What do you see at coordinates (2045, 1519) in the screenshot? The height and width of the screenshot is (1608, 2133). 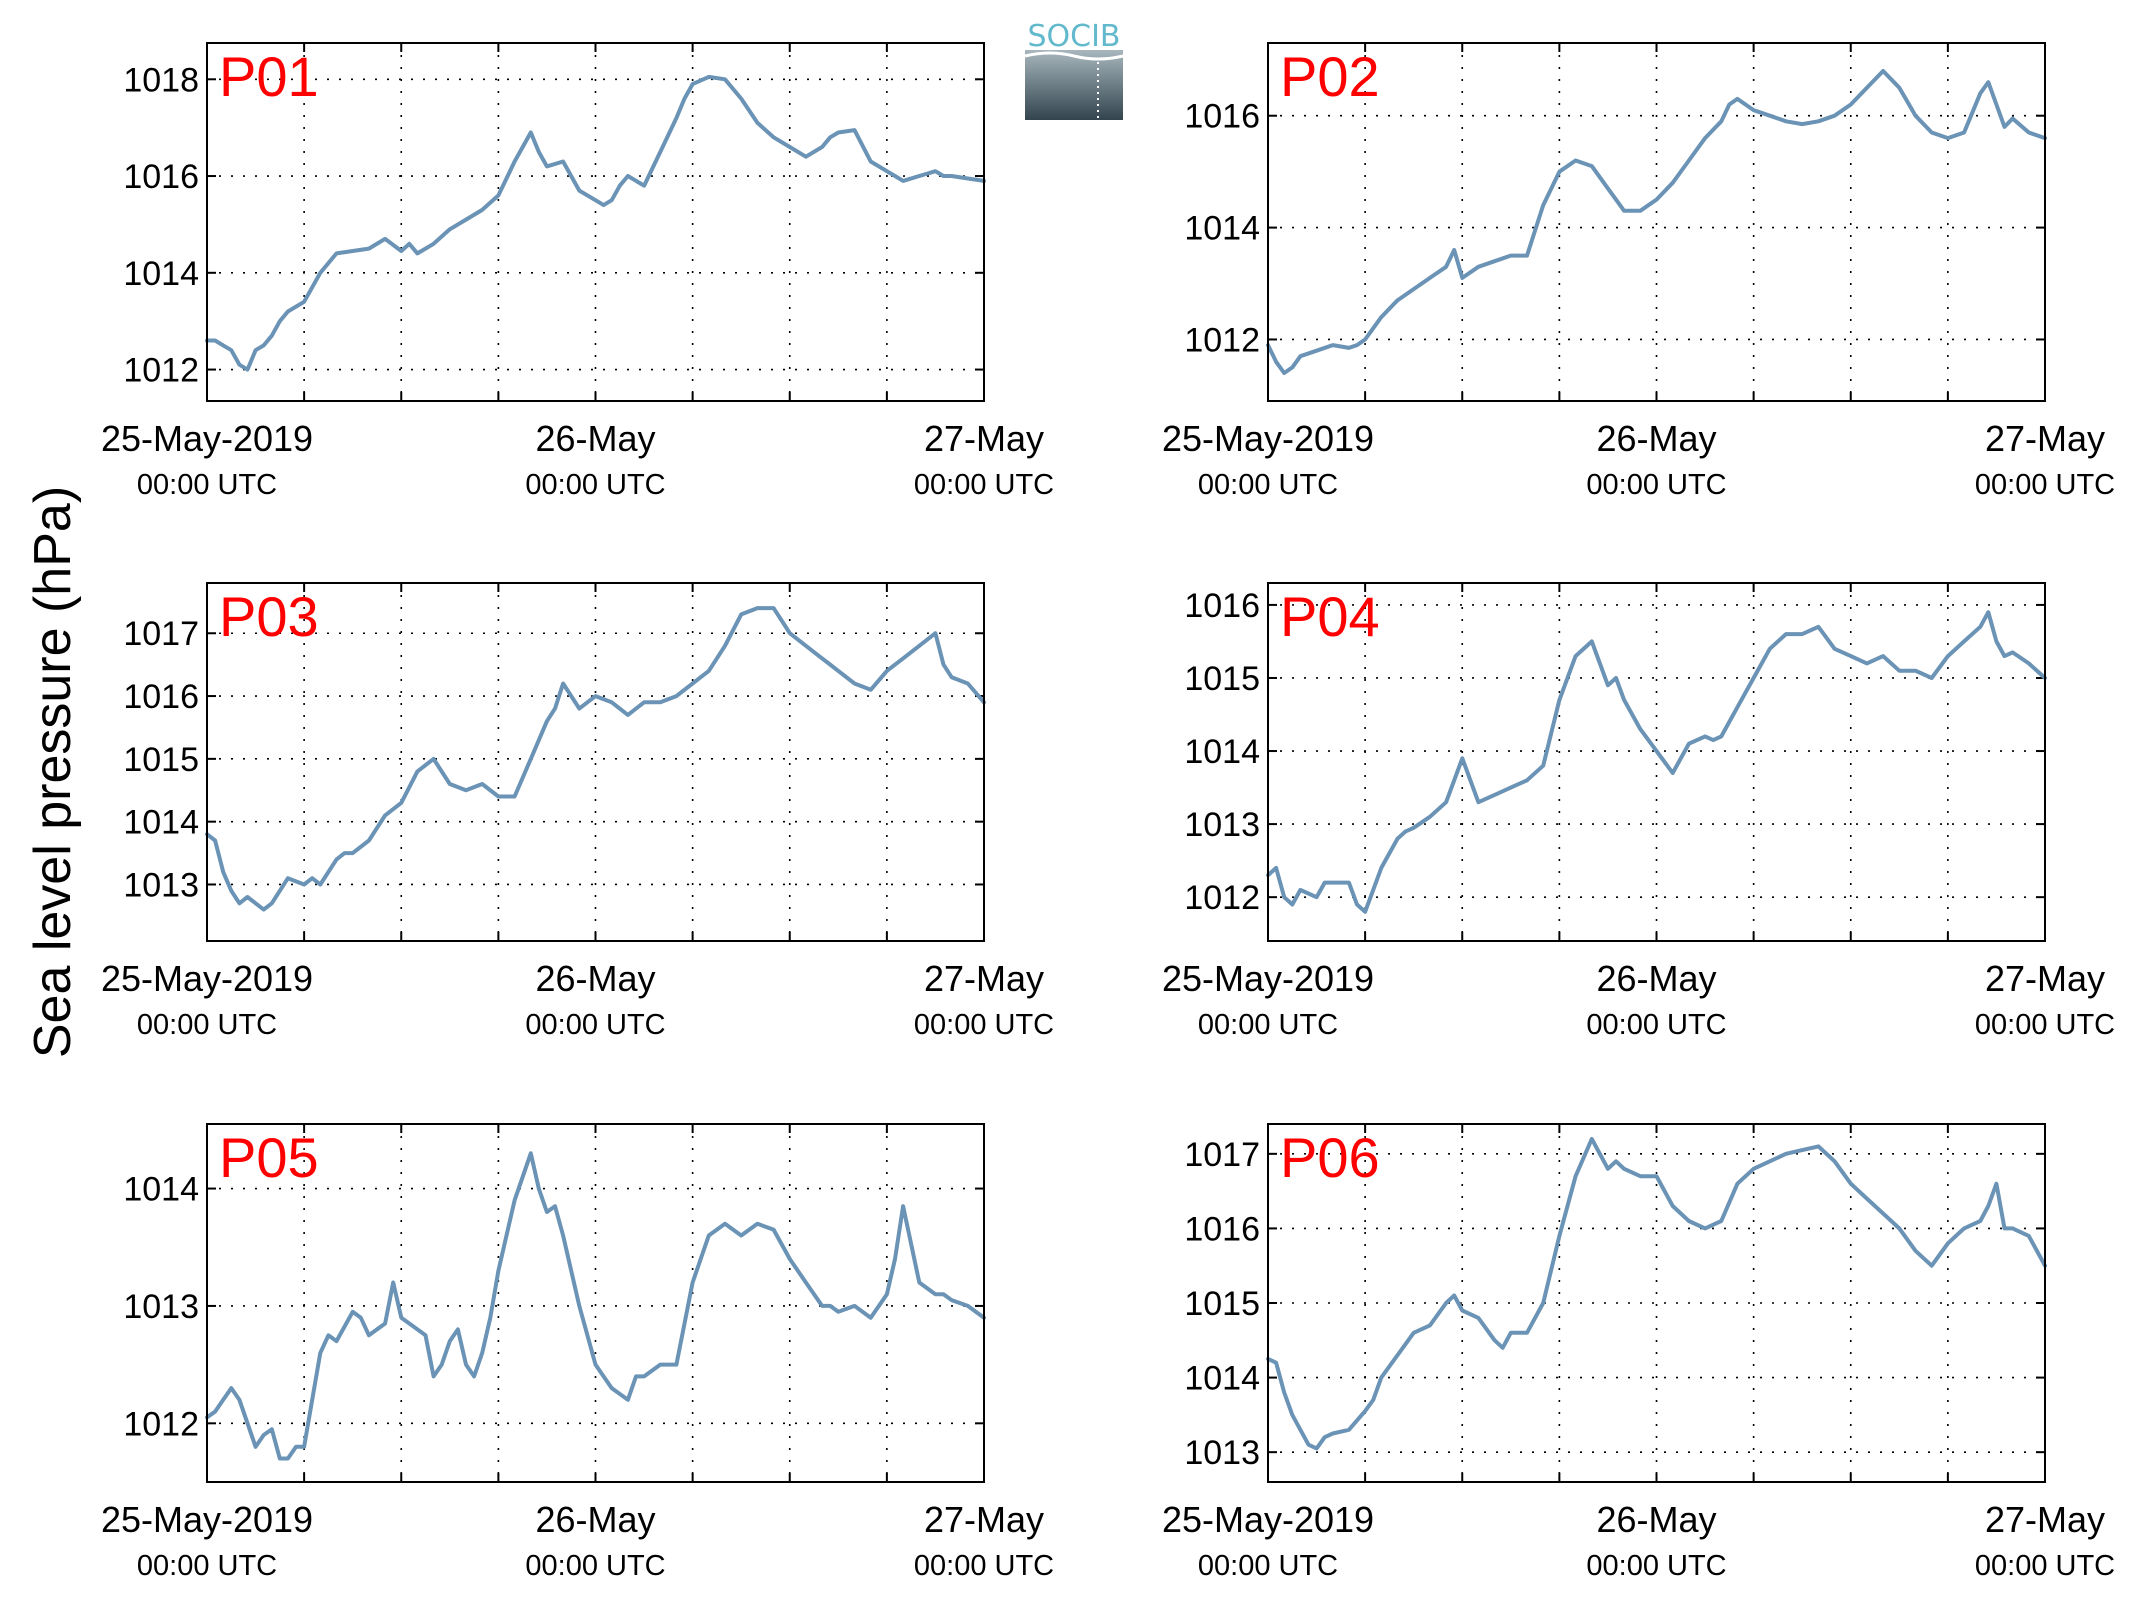 I see `p06-xtick-label-date: 27-May` at bounding box center [2045, 1519].